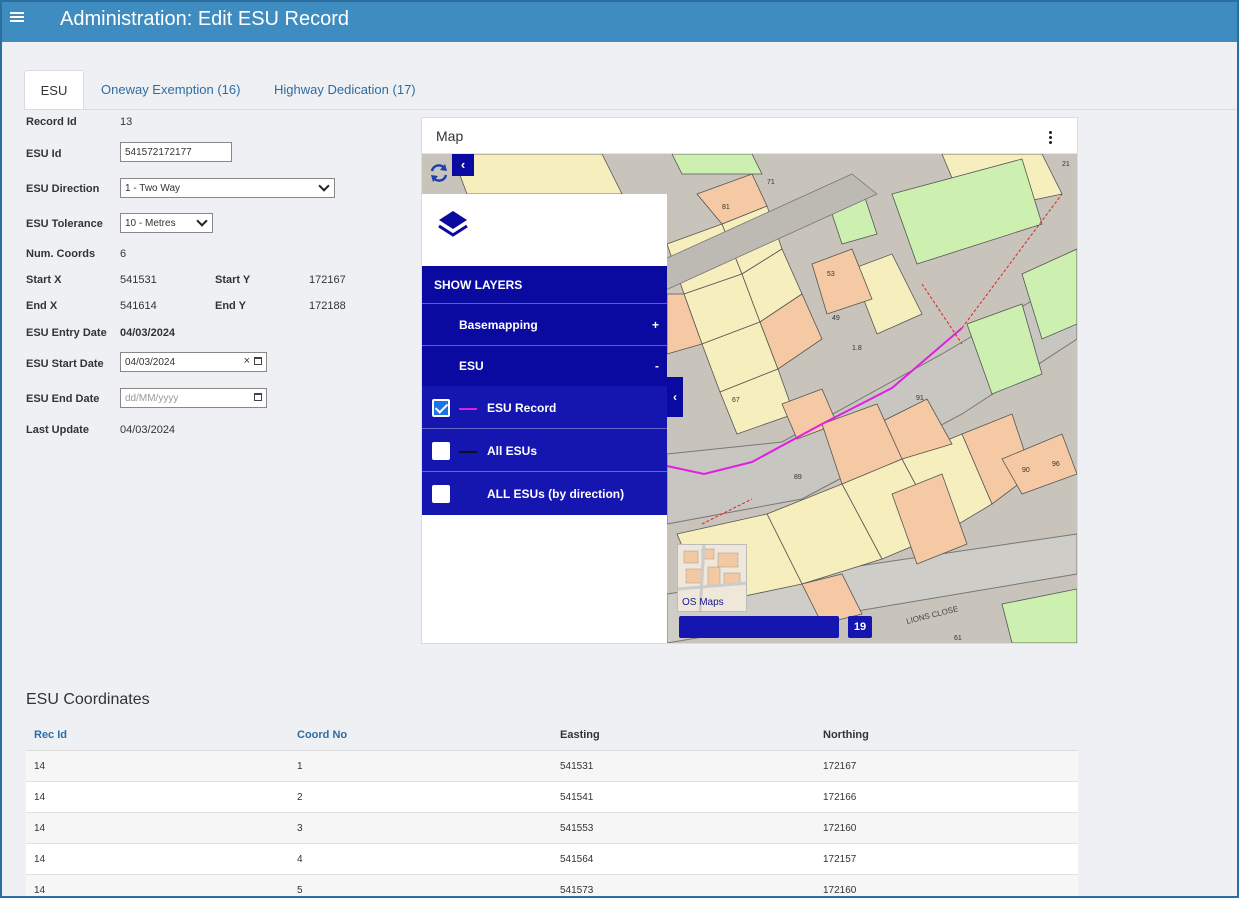 The height and width of the screenshot is (898, 1239). Describe the element at coordinates (327, 280) in the screenshot. I see `start-y-value: 172167` at that location.